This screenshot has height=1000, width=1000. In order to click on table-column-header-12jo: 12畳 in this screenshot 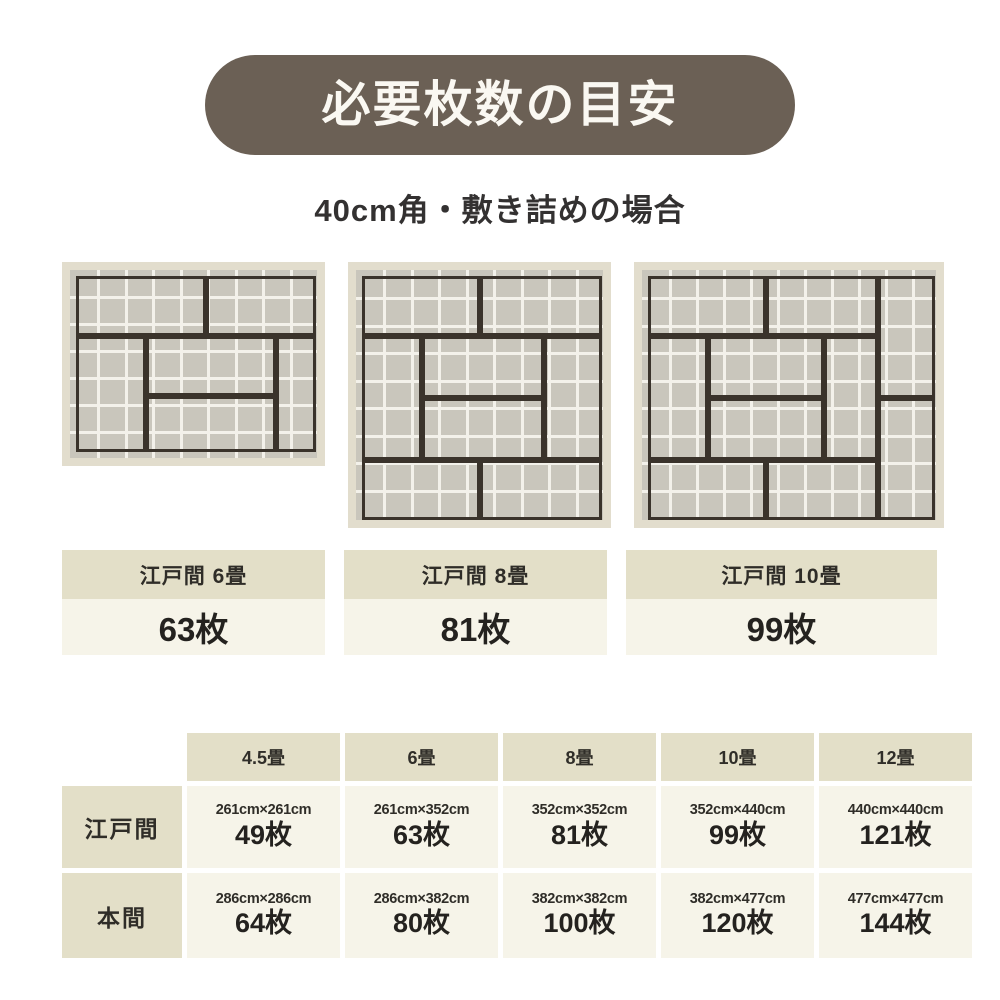, I will do `click(895, 757)`.